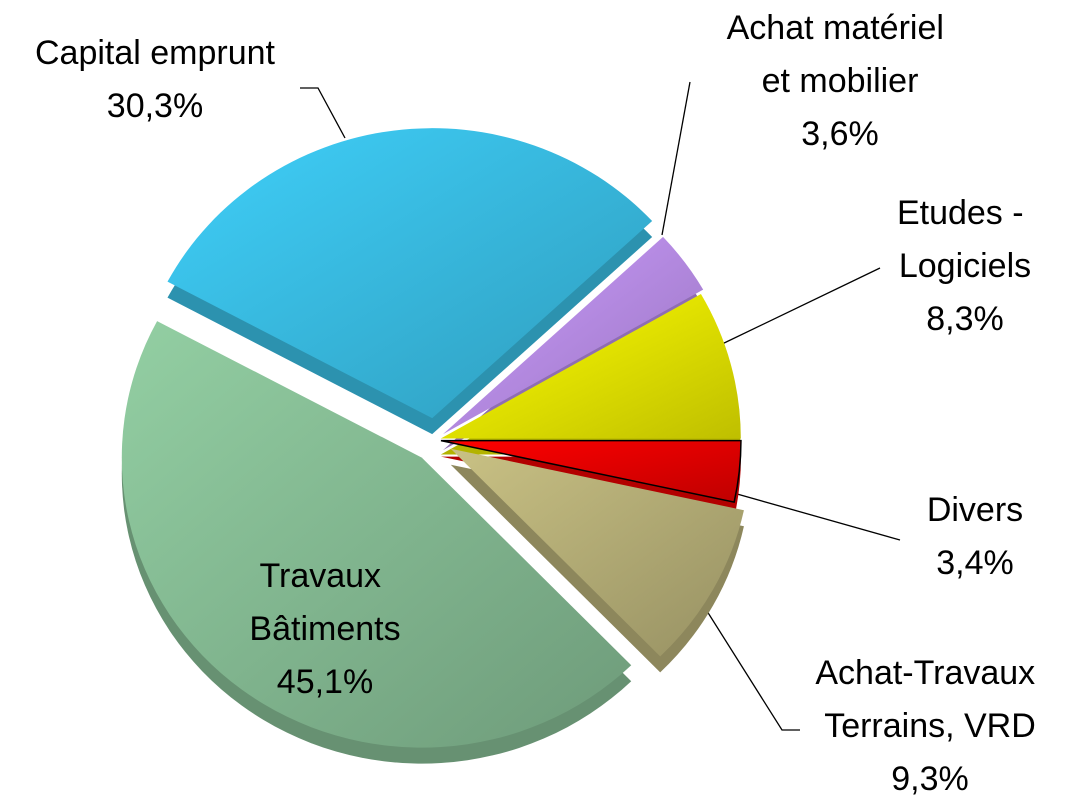 Image resolution: width=1068 pixels, height=798 pixels. What do you see at coordinates (965, 213) in the screenshot?
I see `label-line: Etudes -` at bounding box center [965, 213].